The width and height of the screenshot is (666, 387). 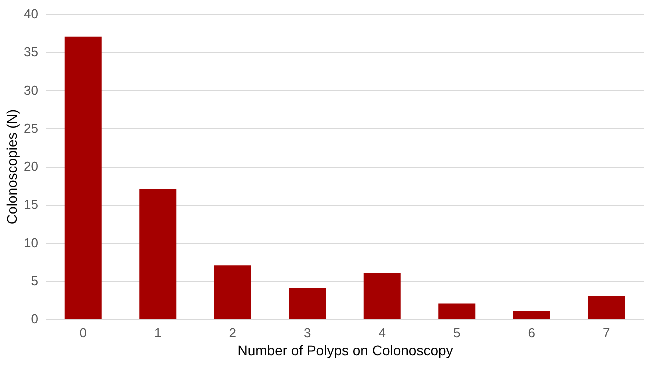 I want to click on x-tick-label: 6, so click(x=532, y=333).